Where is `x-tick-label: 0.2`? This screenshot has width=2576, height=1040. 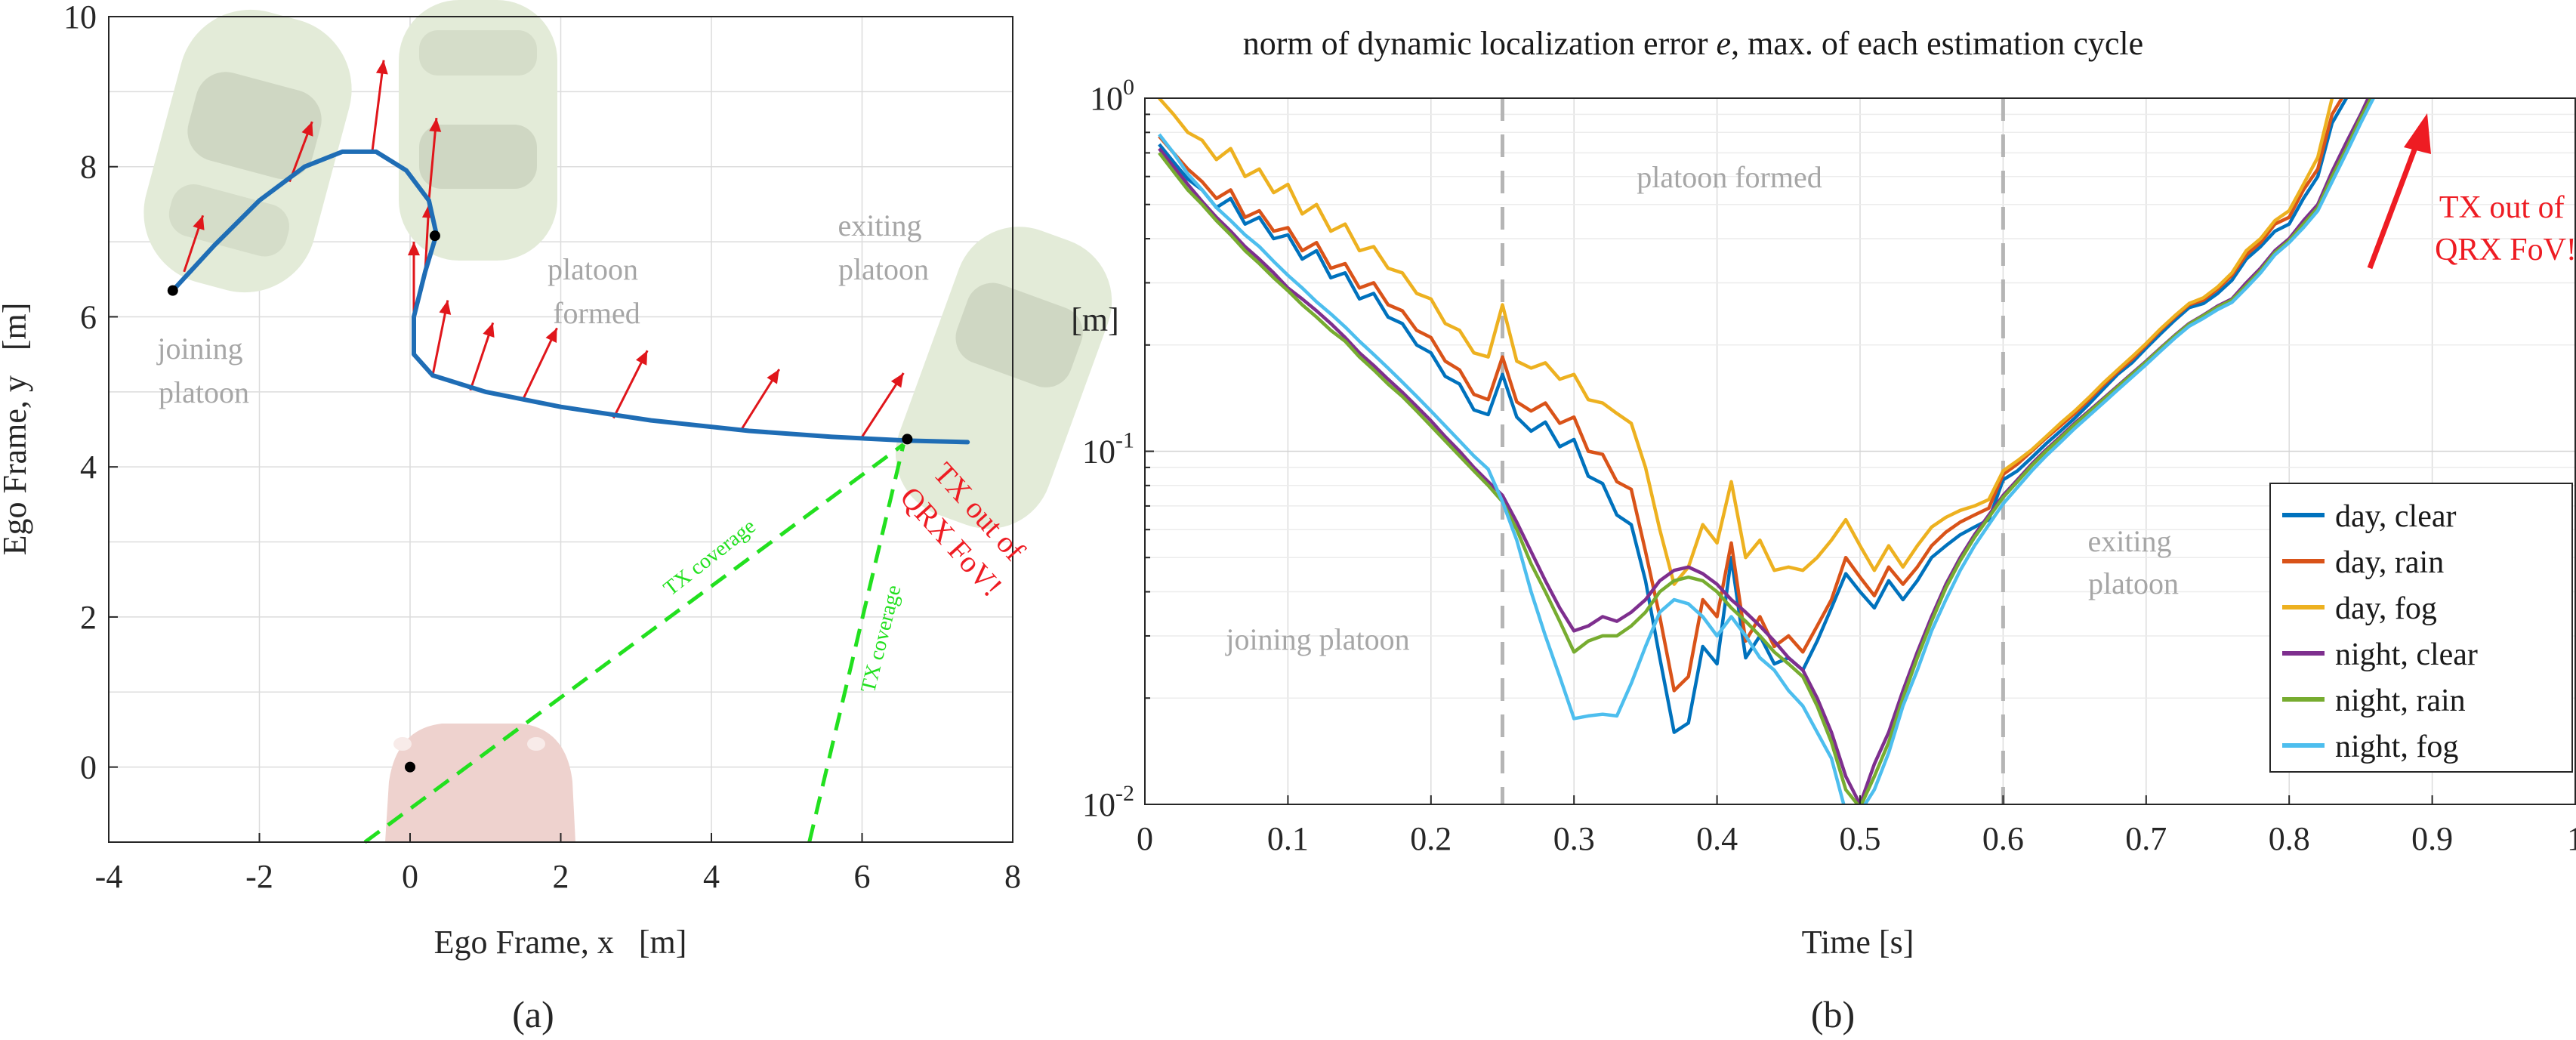
x-tick-label: 0.2 is located at coordinates (1431, 838).